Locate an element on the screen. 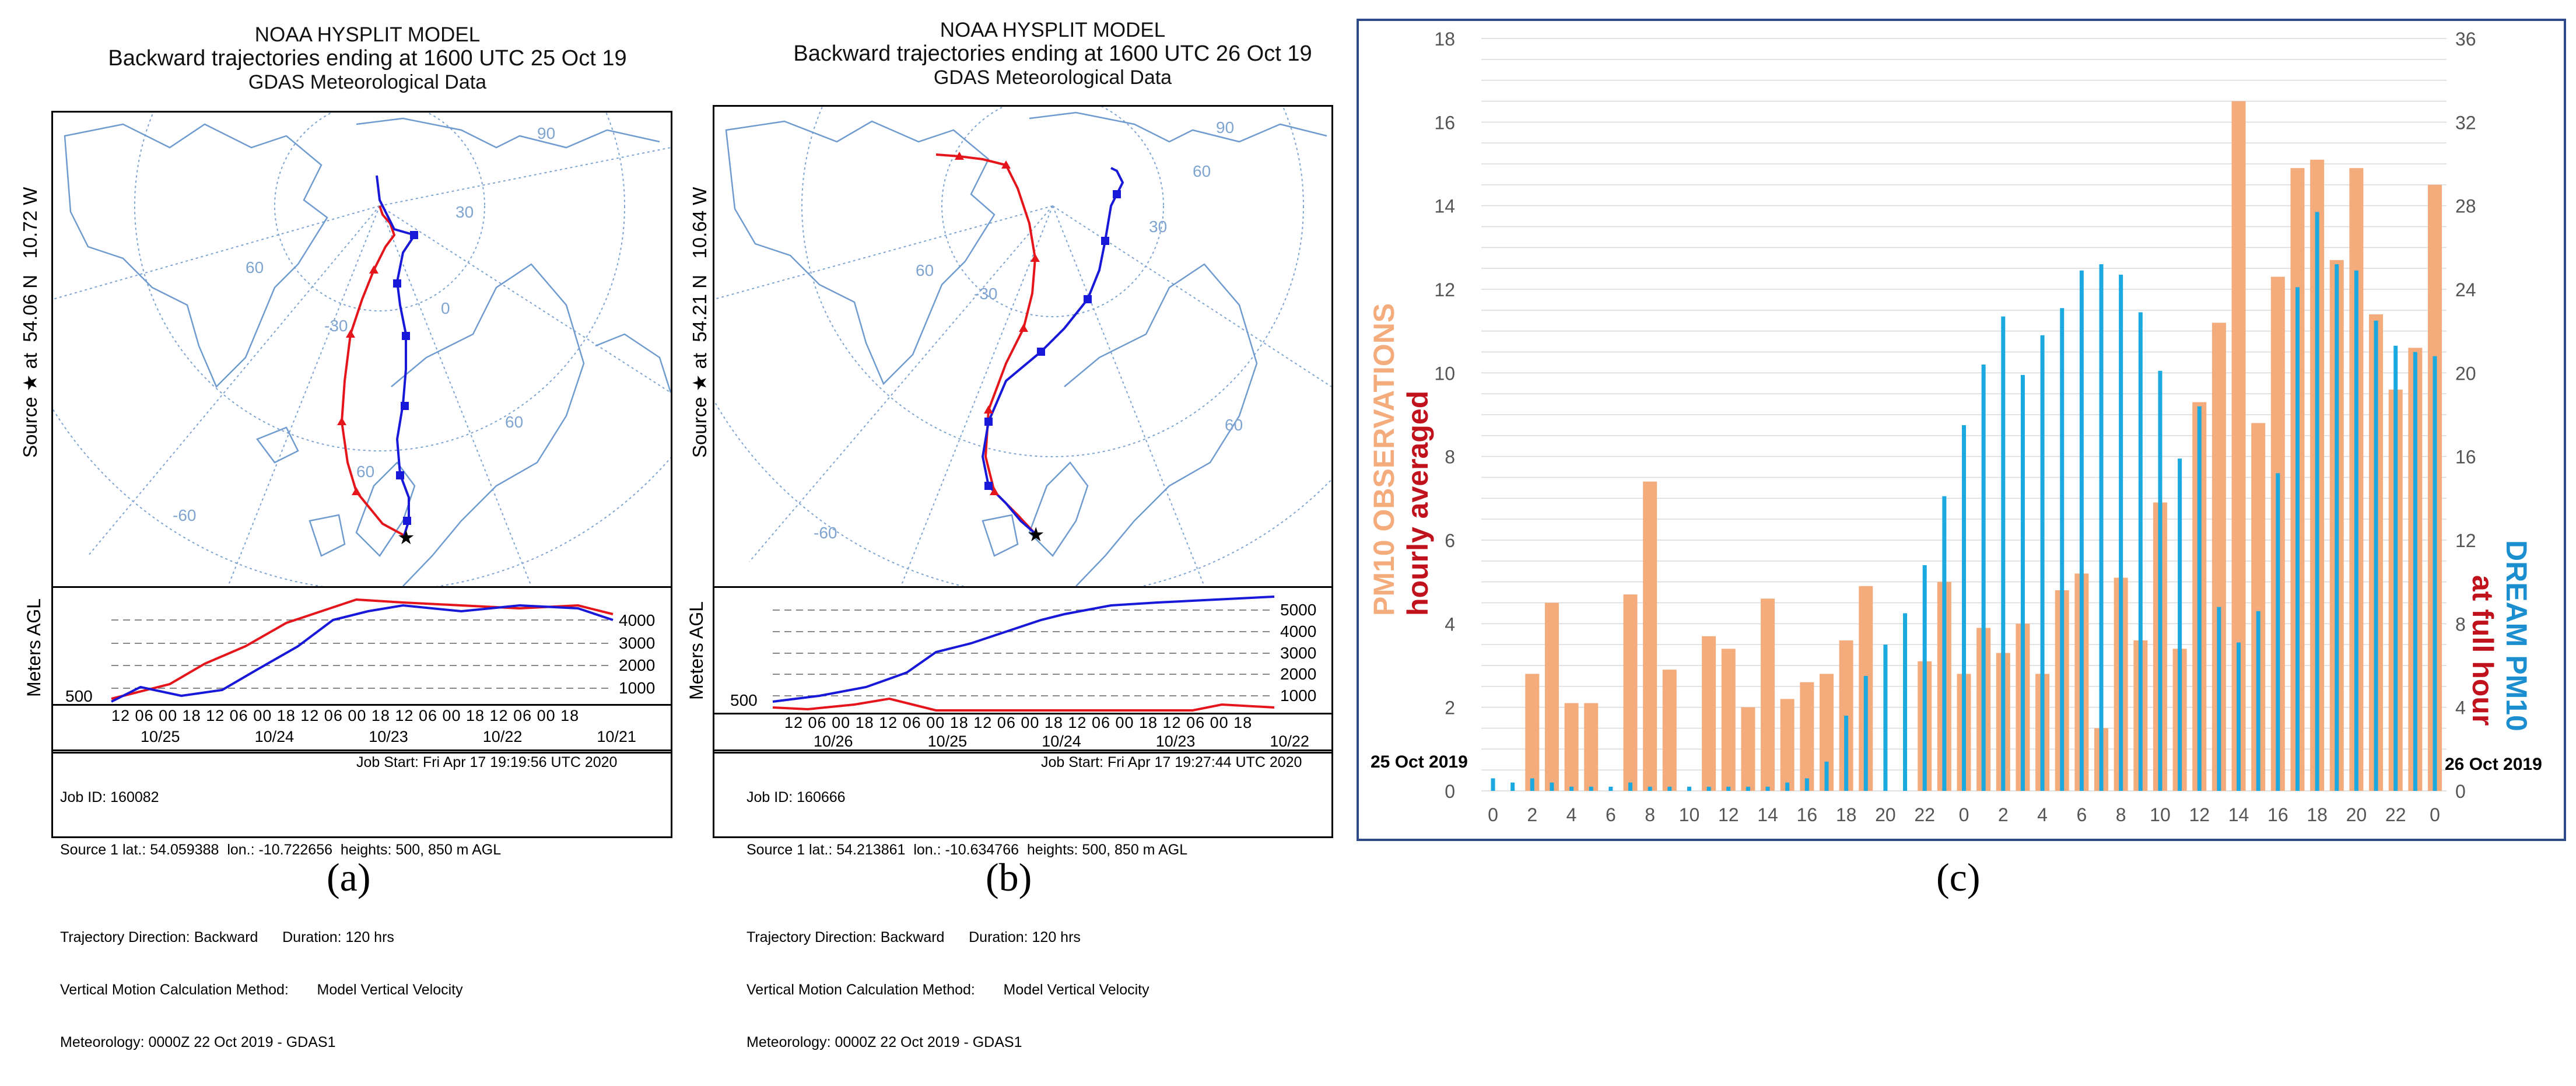  panel-a-height-plot: 4000 3000 2000 1000 is located at coordinates (361, 646).